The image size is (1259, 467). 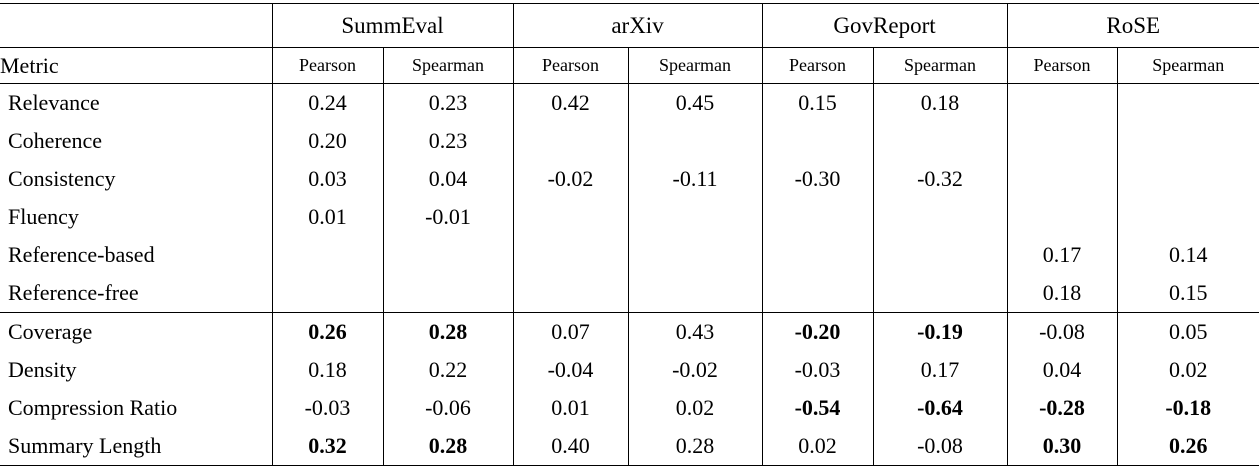 I want to click on corner-cell, so click(x=136, y=25).